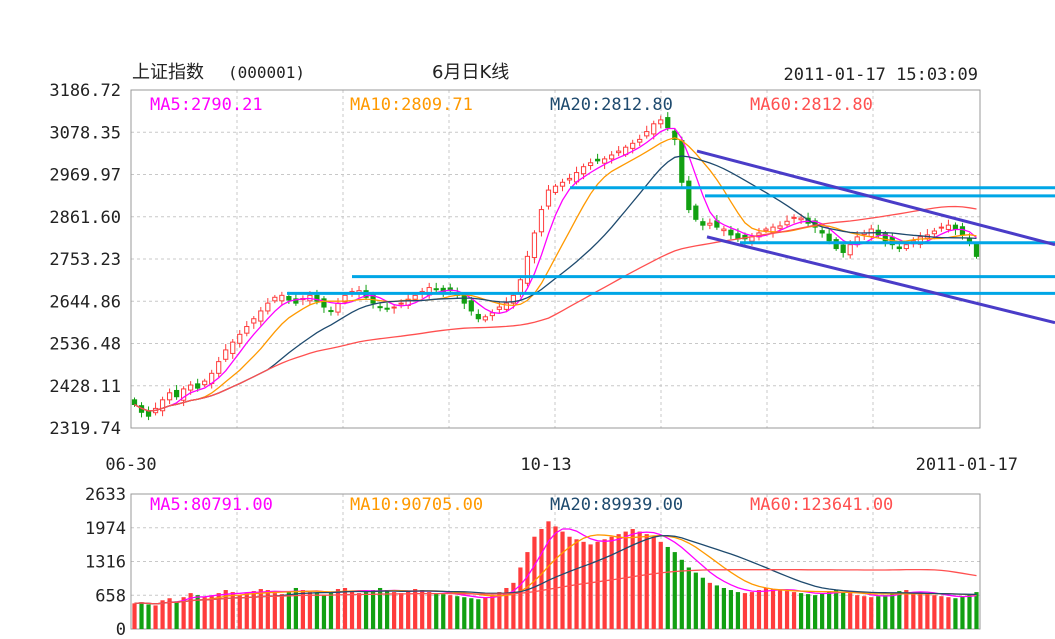 The width and height of the screenshot is (1055, 639). What do you see at coordinates (881, 75) in the screenshot?
I see `chart-datetime: 2011-01-17 15:03:09` at bounding box center [881, 75].